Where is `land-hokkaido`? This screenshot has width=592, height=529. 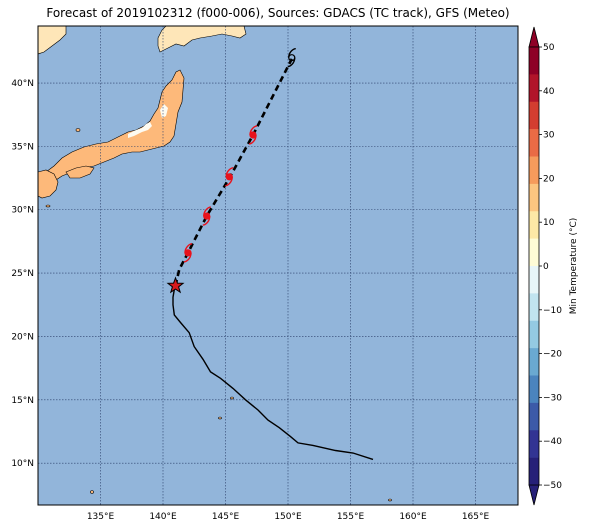 land-hokkaido is located at coordinates (202, 39).